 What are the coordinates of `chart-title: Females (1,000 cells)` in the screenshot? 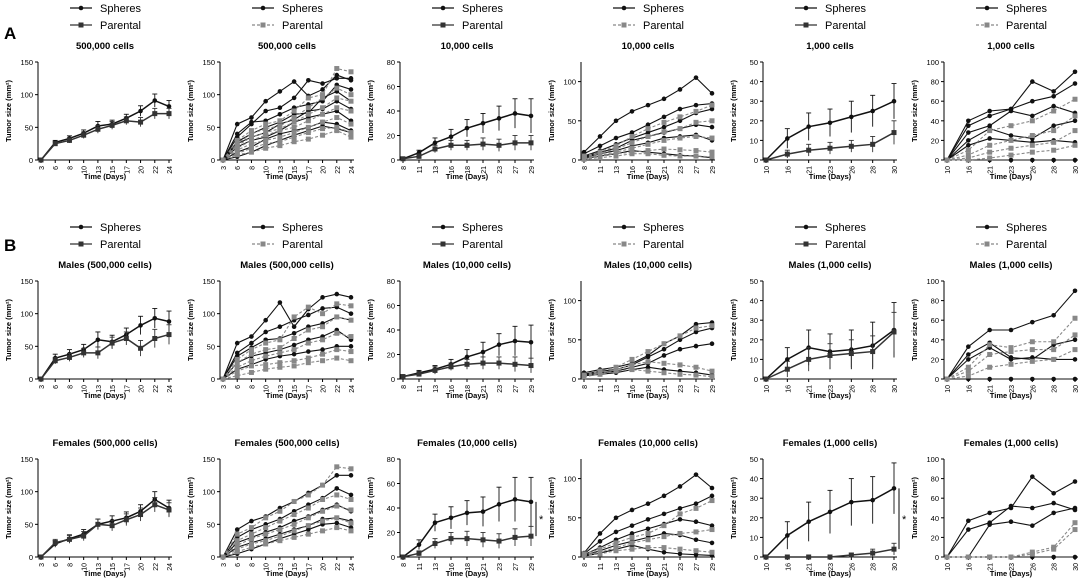 It's located at (1011, 443).